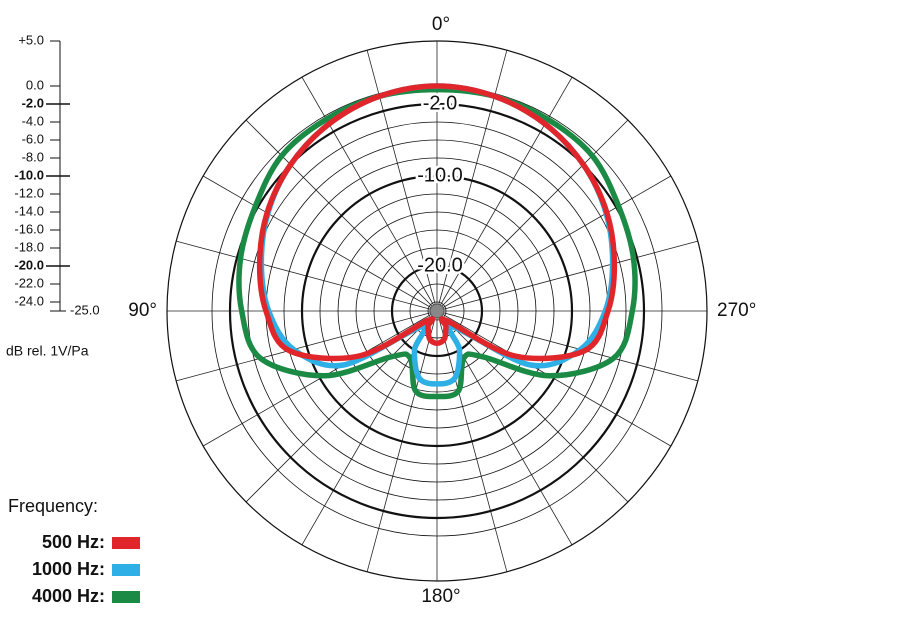 This screenshot has height=626, width=900. What do you see at coordinates (53, 506) in the screenshot?
I see `legend-title: Frequency:` at bounding box center [53, 506].